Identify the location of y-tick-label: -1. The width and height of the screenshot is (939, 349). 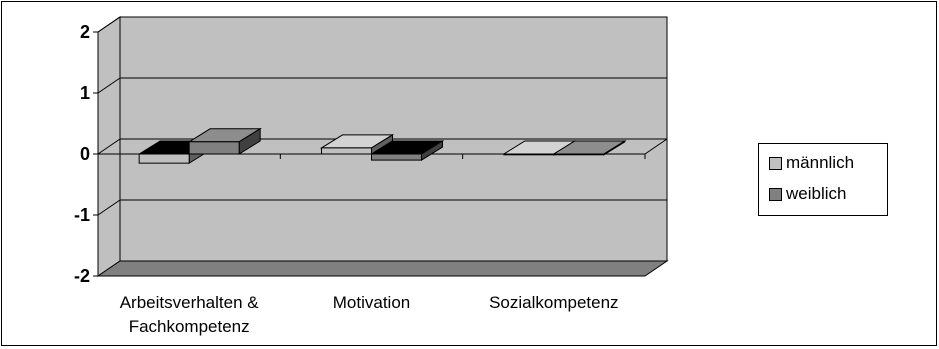
(82, 215).